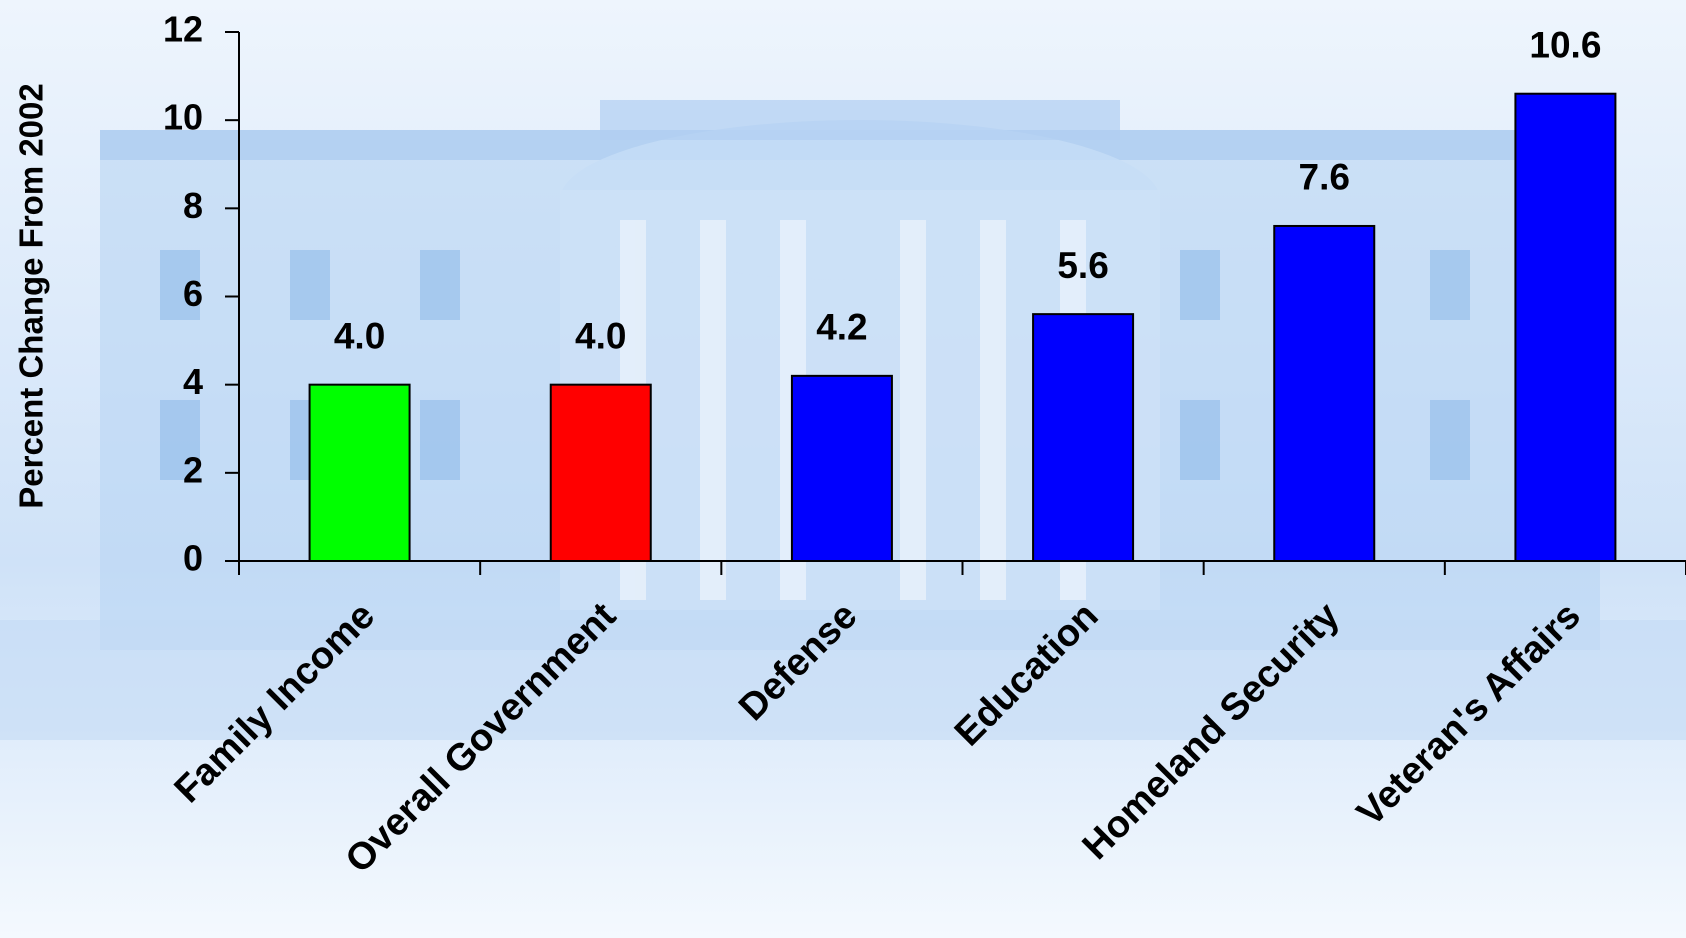  I want to click on y-tick-label: 10, so click(183, 117).